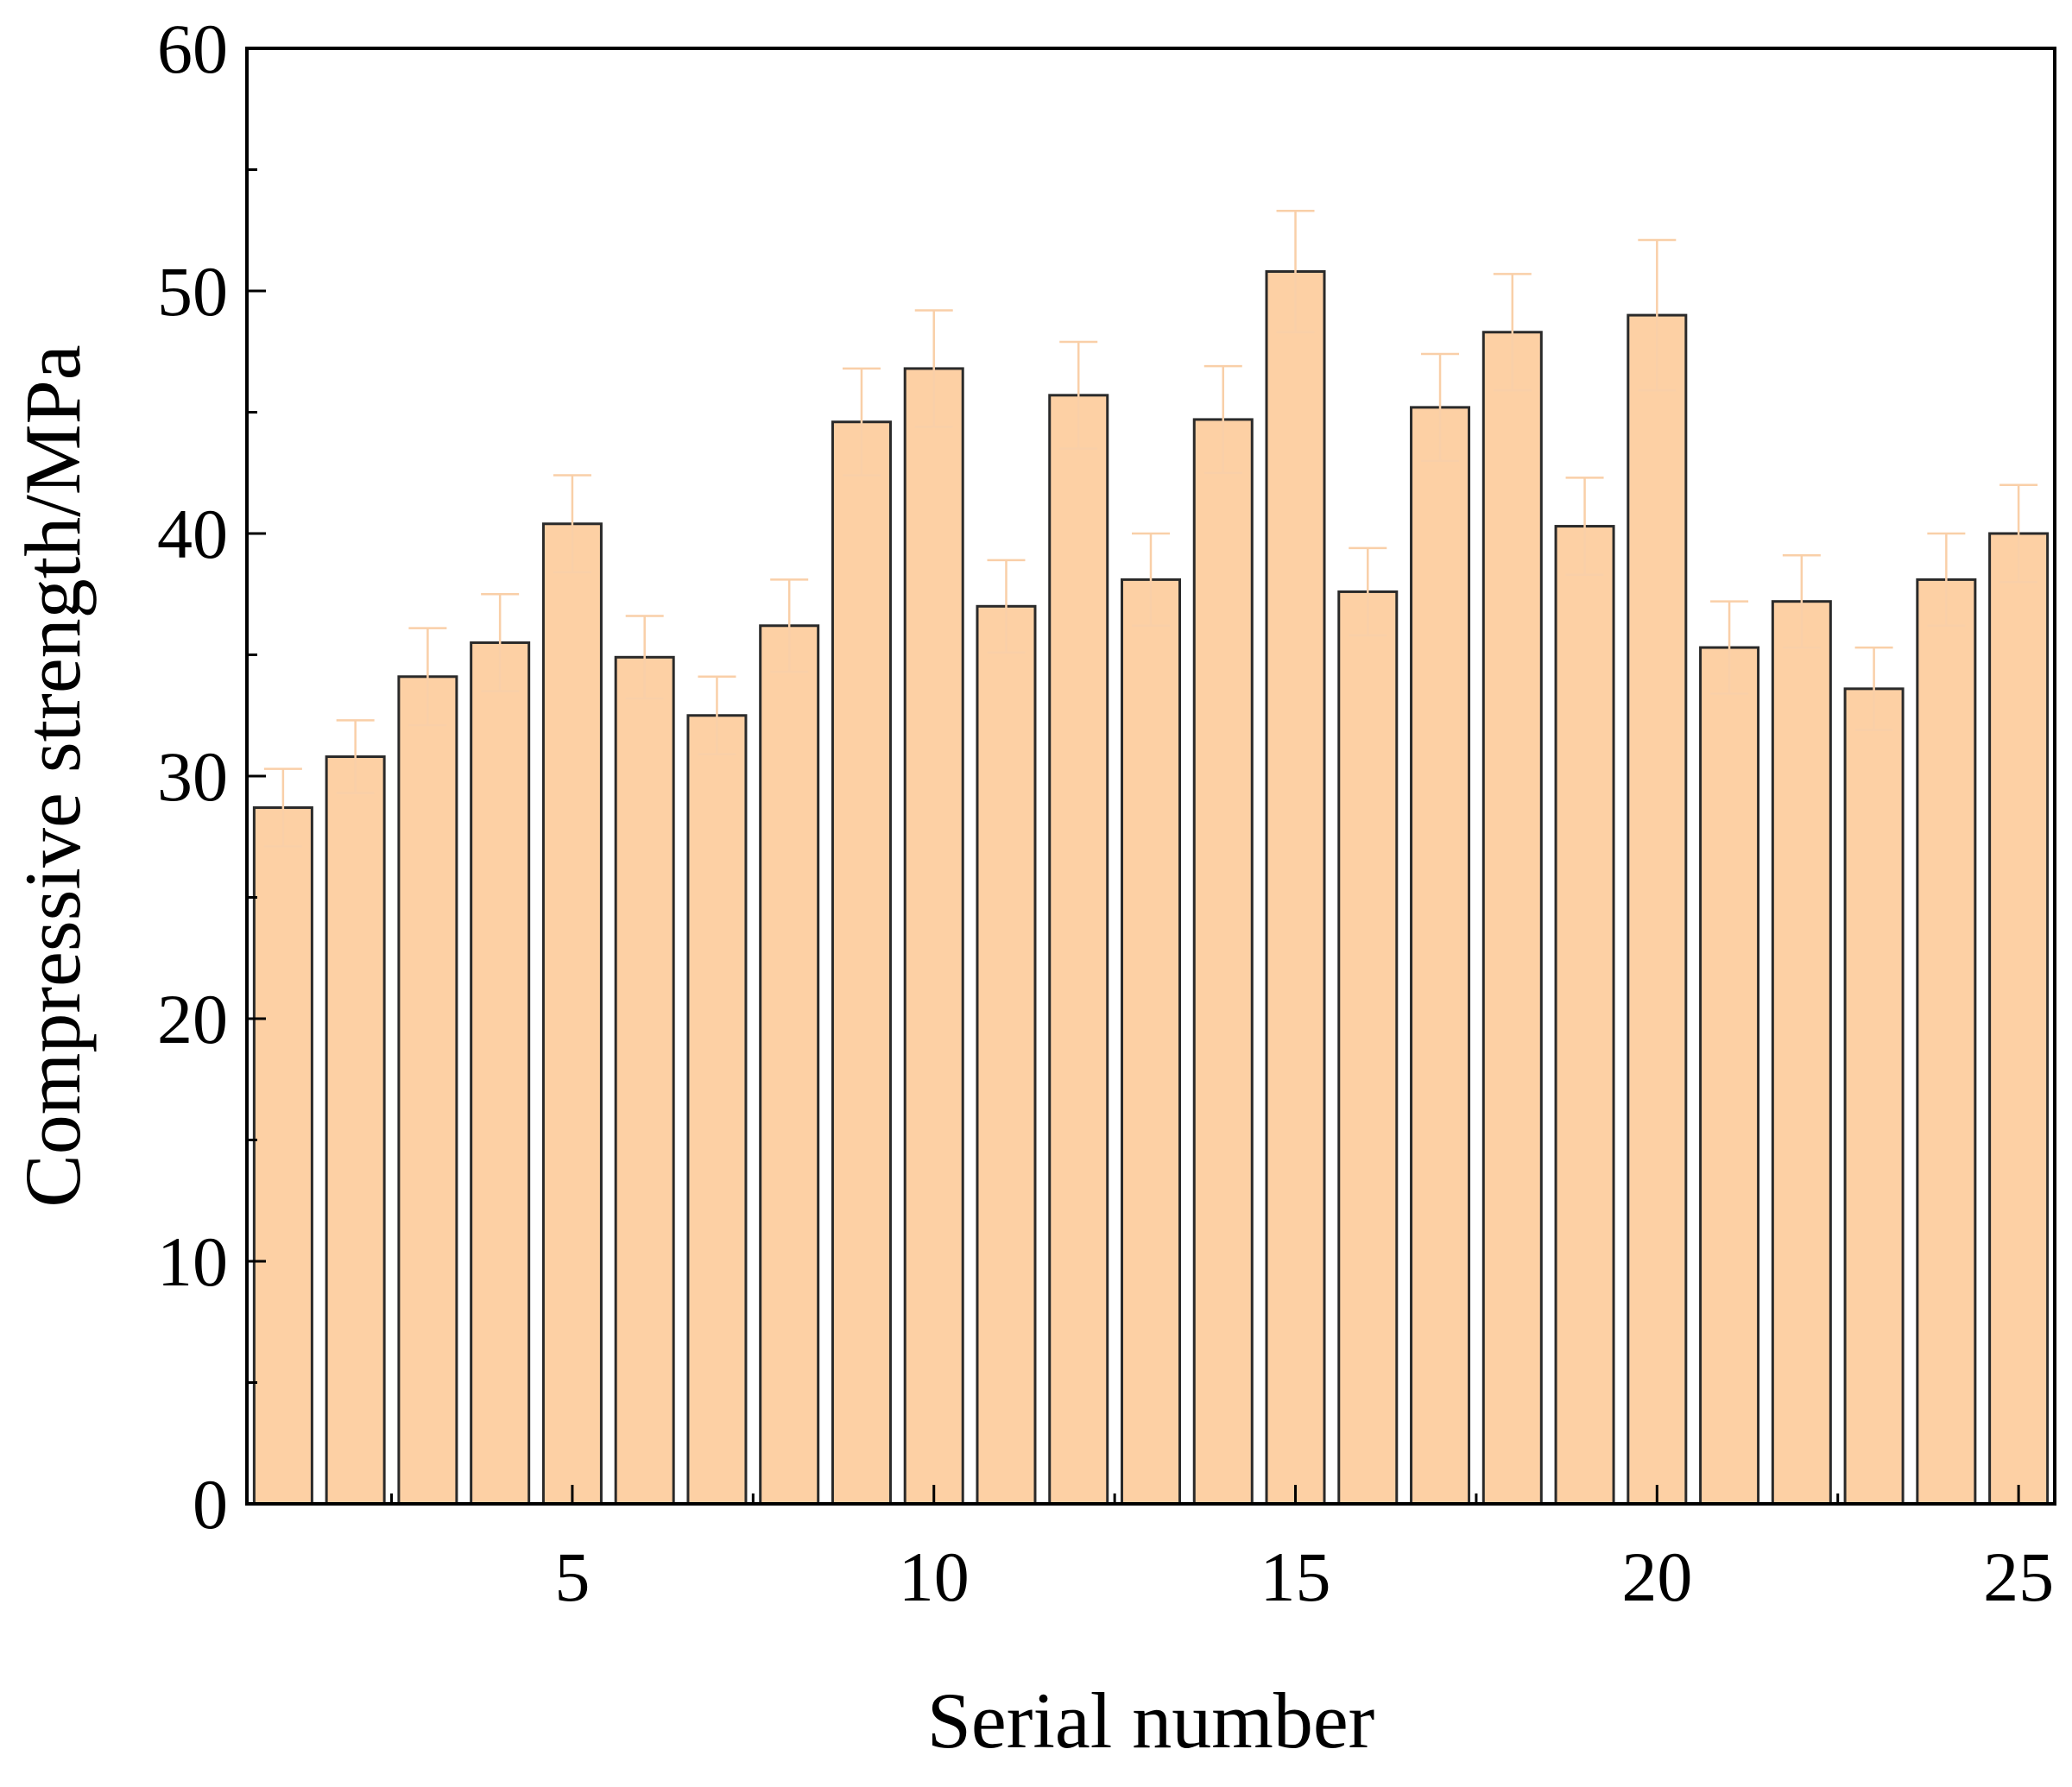 The height and width of the screenshot is (1787, 2072). What do you see at coordinates (1295, 1577) in the screenshot?
I see `x-tick-label-15: 15` at bounding box center [1295, 1577].